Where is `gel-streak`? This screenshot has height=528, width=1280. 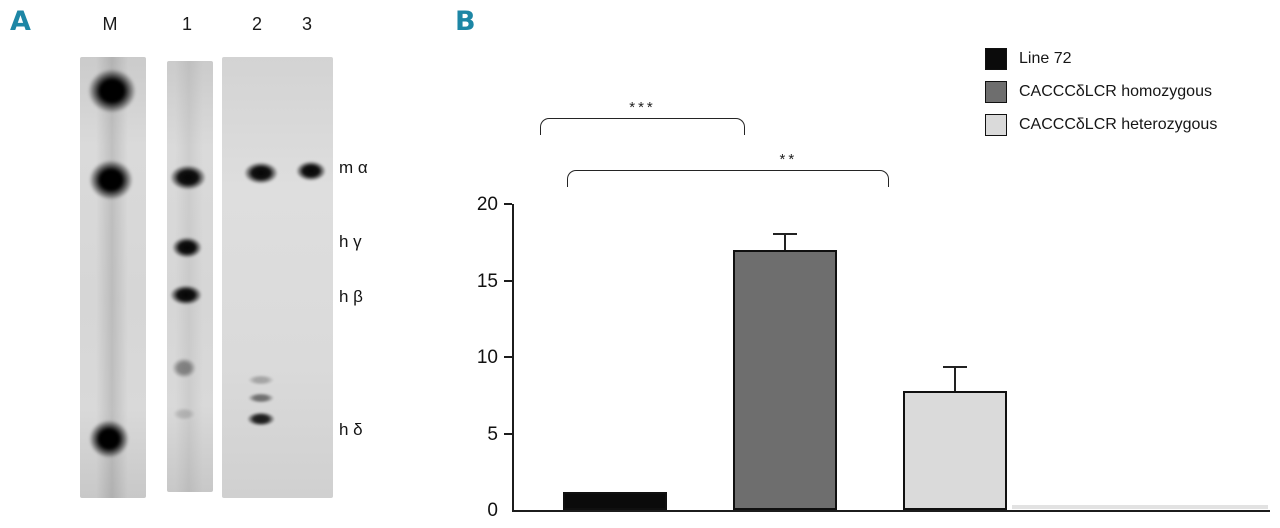 gel-streak is located at coordinates (189, 276).